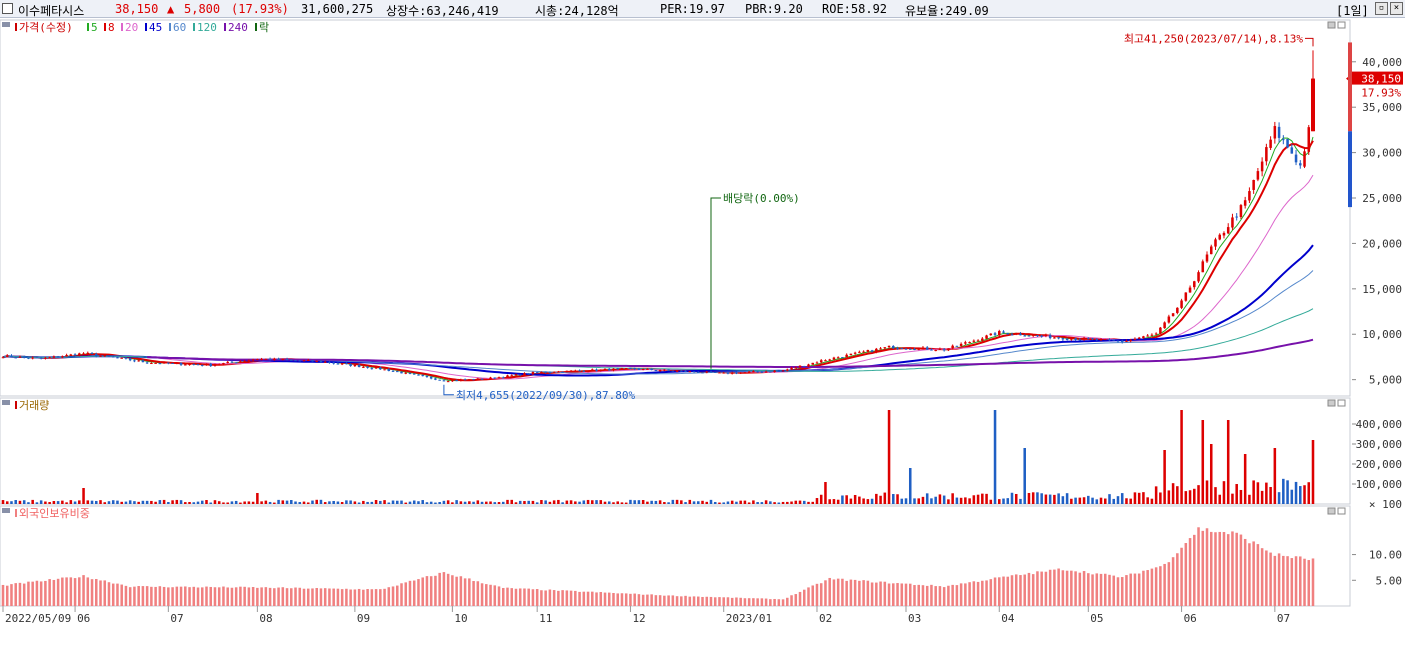  I want to click on price-y-tick-label: 20,000, so click(1382, 243).